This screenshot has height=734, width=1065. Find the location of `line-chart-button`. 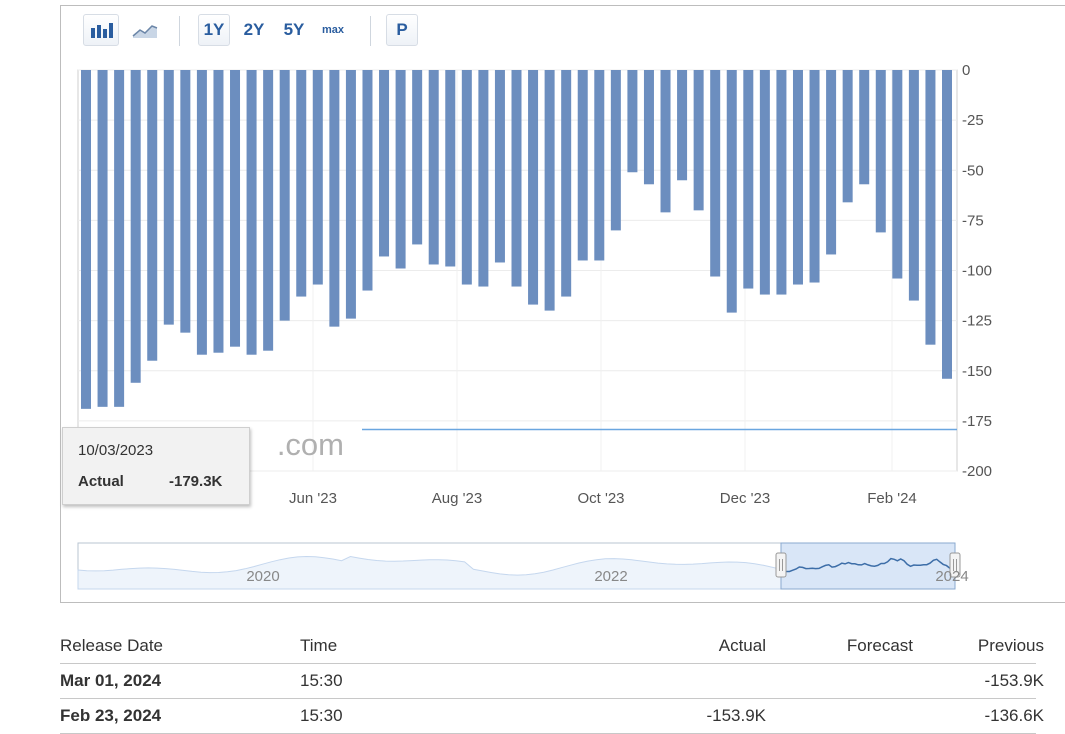

line-chart-button is located at coordinates (145, 30).